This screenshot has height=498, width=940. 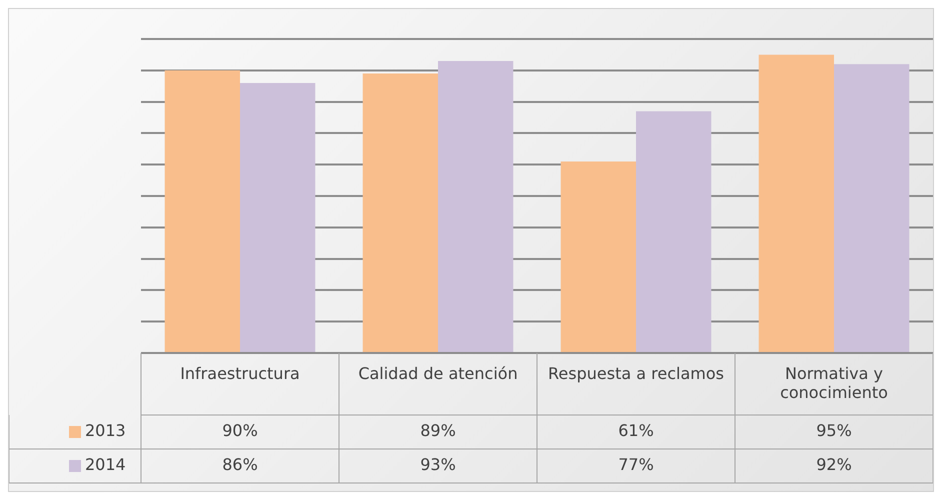 I want to click on data-label: 93%, so click(x=438, y=464).